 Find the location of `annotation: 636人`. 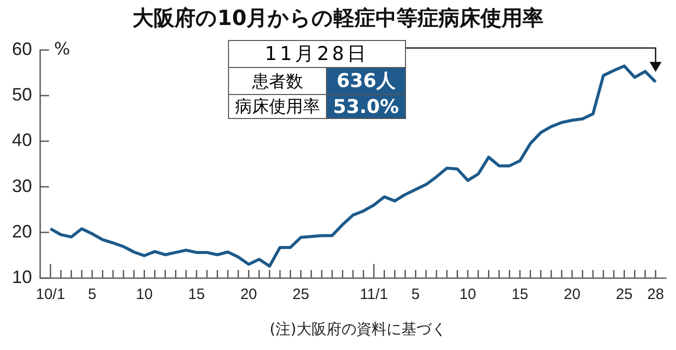

annotation: 636人 is located at coordinates (366, 81).